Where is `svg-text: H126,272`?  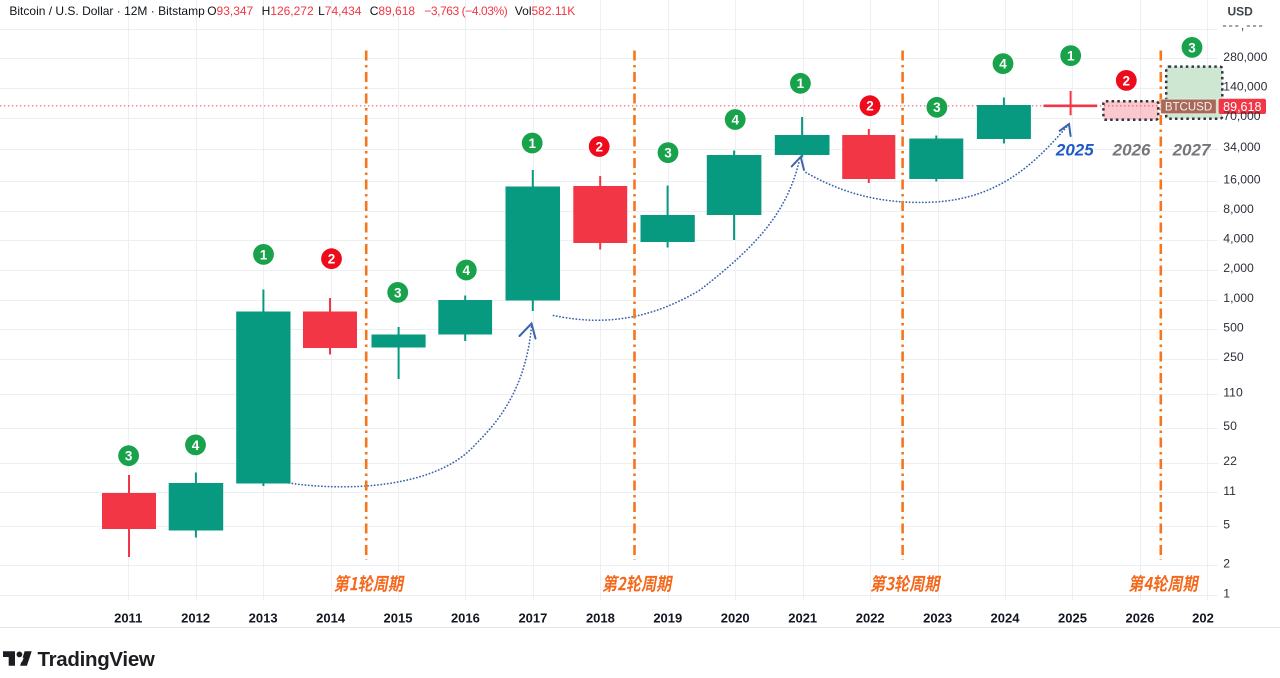
svg-text: H126,272 is located at coordinates (288, 11).